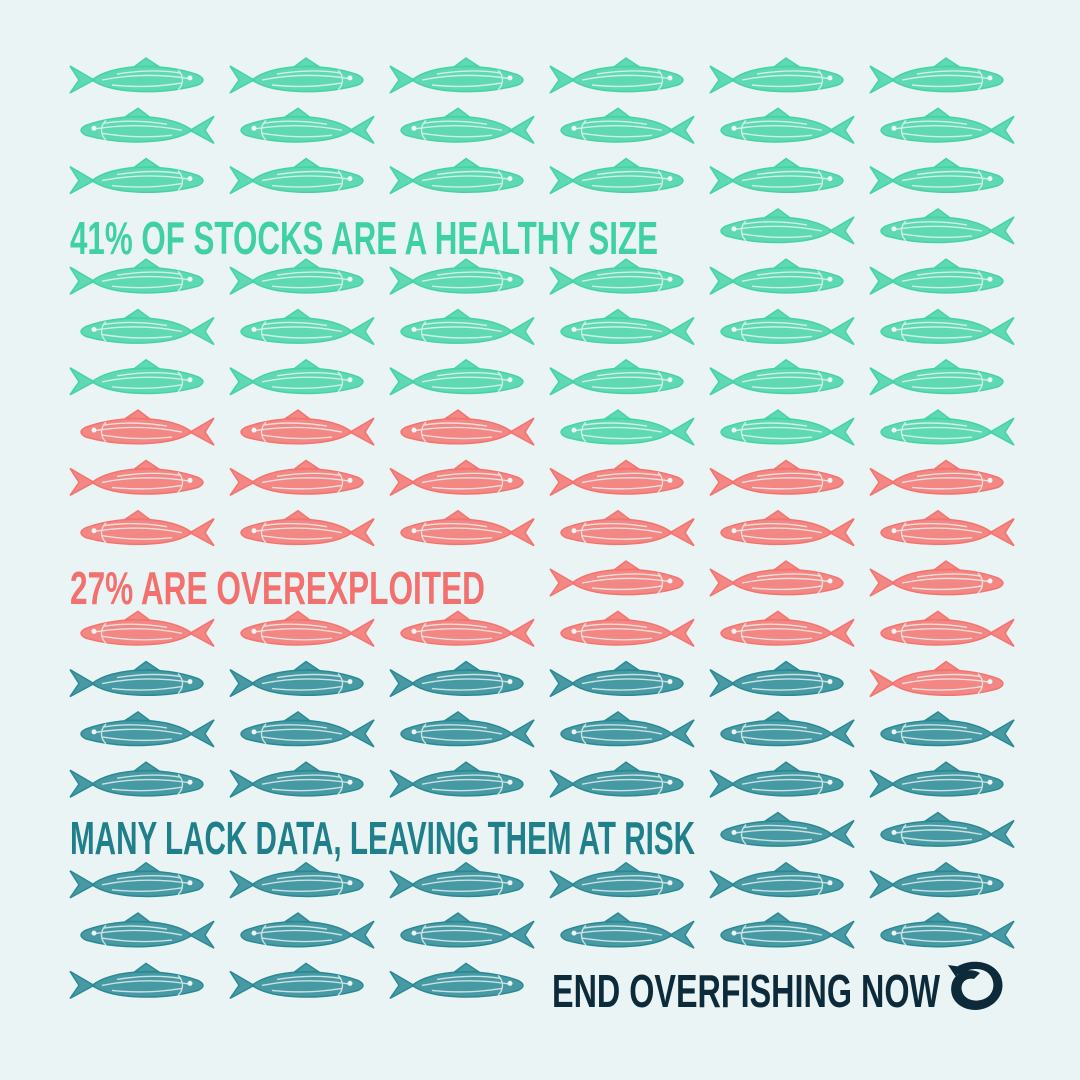 The width and height of the screenshot is (1080, 1080). I want to click on healthy-message: 41% OF STOCKS ARE A HEALTHY SIZE, so click(364, 238).